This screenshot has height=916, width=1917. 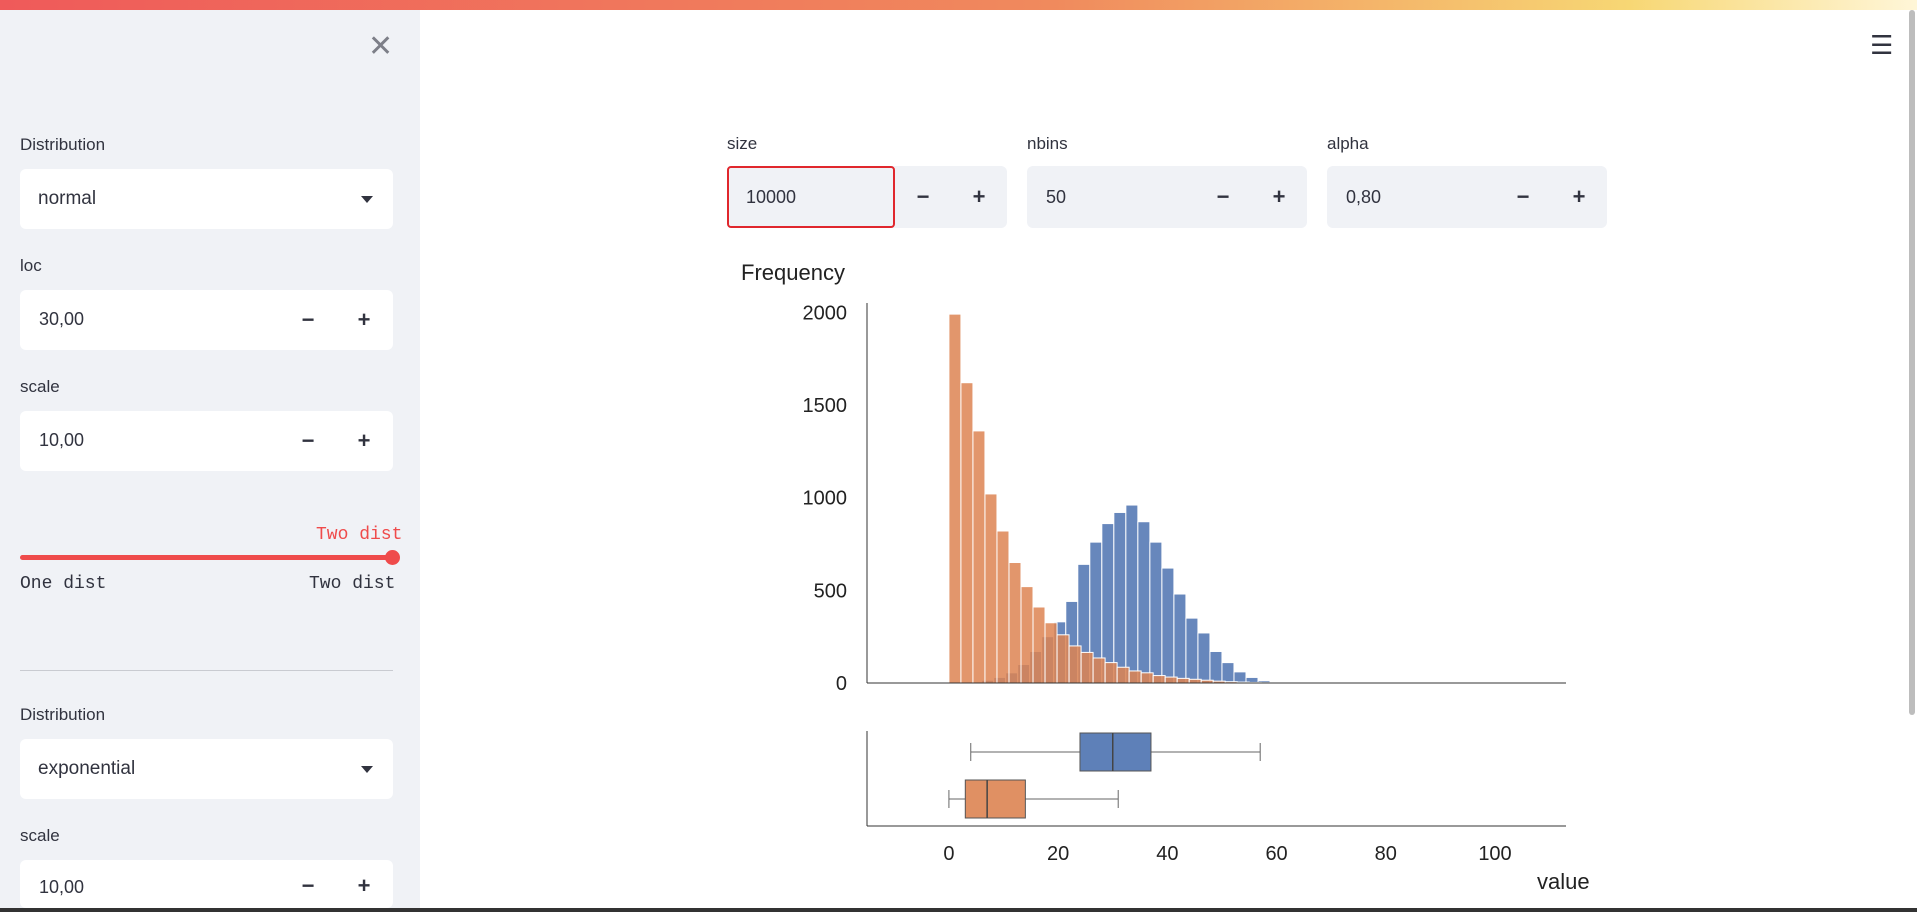 What do you see at coordinates (825, 313) in the screenshot?
I see `y-tick-label: 2000` at bounding box center [825, 313].